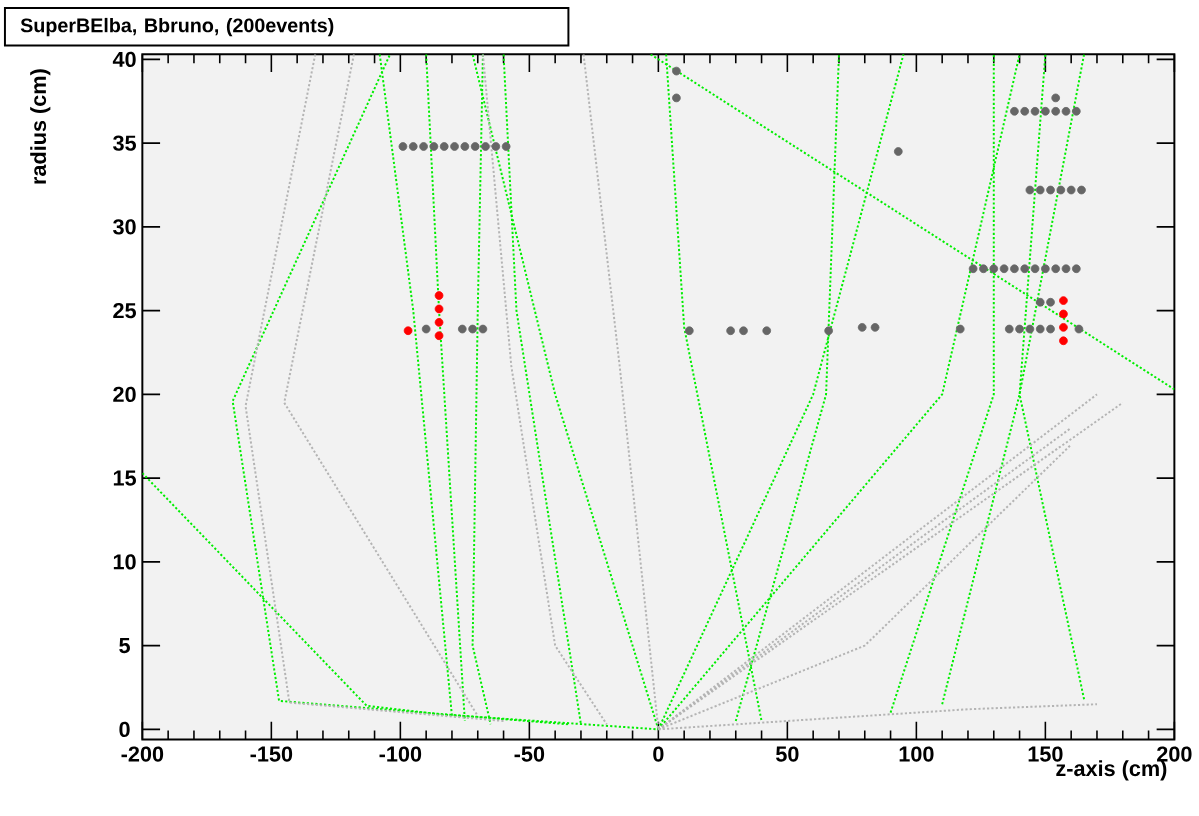 This screenshot has width=1199, height=816. What do you see at coordinates (400, 754) in the screenshot?
I see `x-tick-label: -100` at bounding box center [400, 754].